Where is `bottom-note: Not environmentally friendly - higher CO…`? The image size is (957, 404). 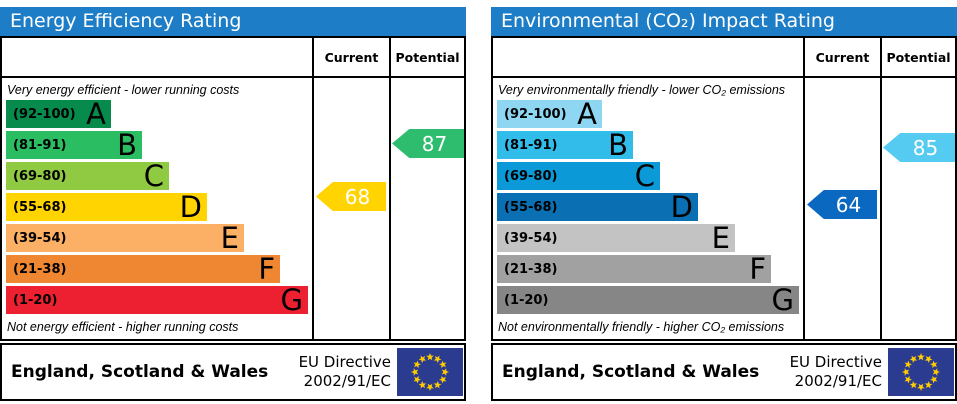 bottom-note: Not environmentally friendly - higher CO… is located at coordinates (641, 327).